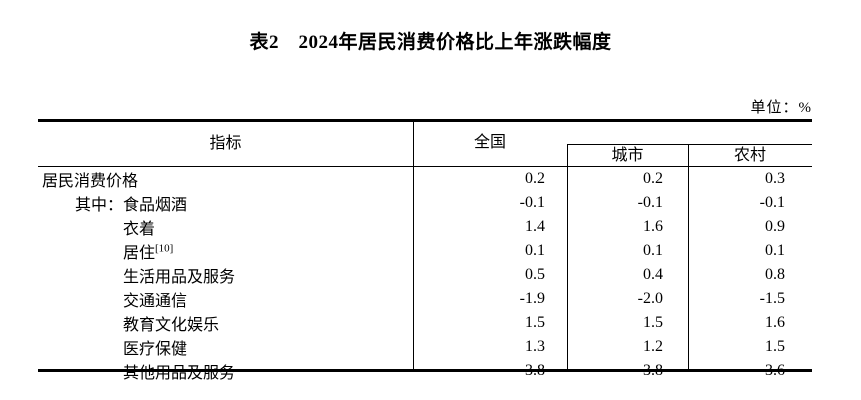 The width and height of the screenshot is (861, 400). I want to click on table-row: 其中：食品烟酒 -0.1 -0.1 -0.1, so click(425, 203).